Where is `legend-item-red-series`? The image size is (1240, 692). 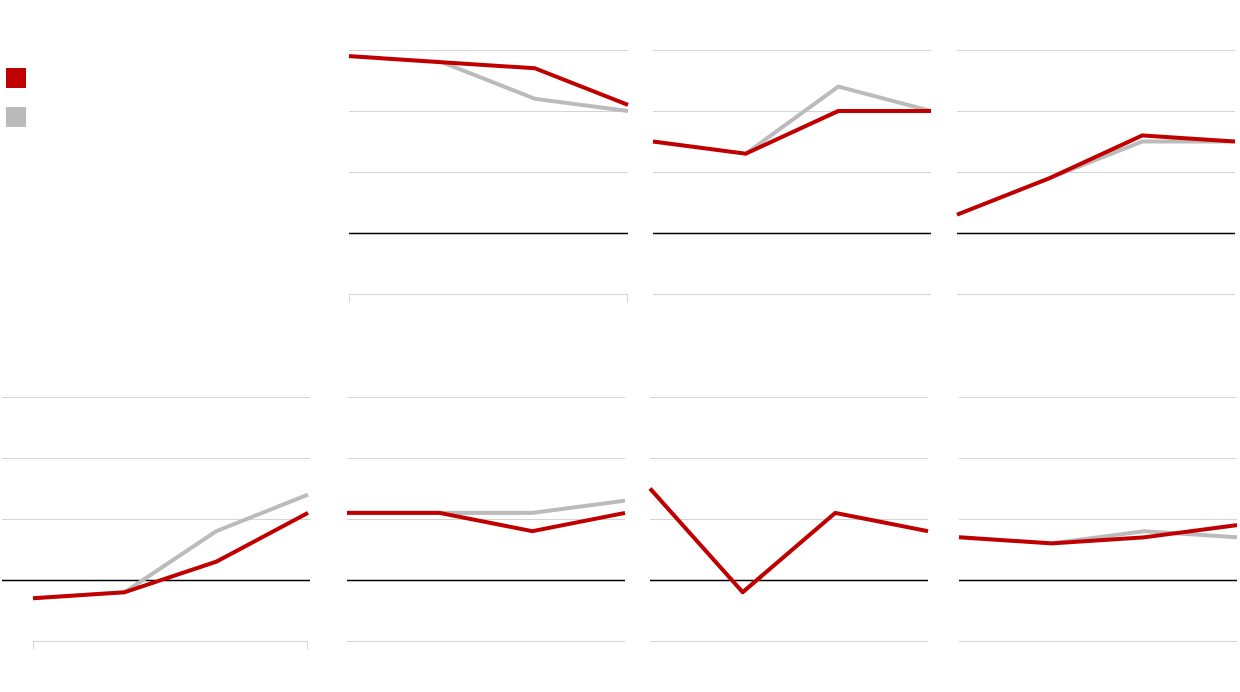 legend-item-red-series is located at coordinates (20, 78).